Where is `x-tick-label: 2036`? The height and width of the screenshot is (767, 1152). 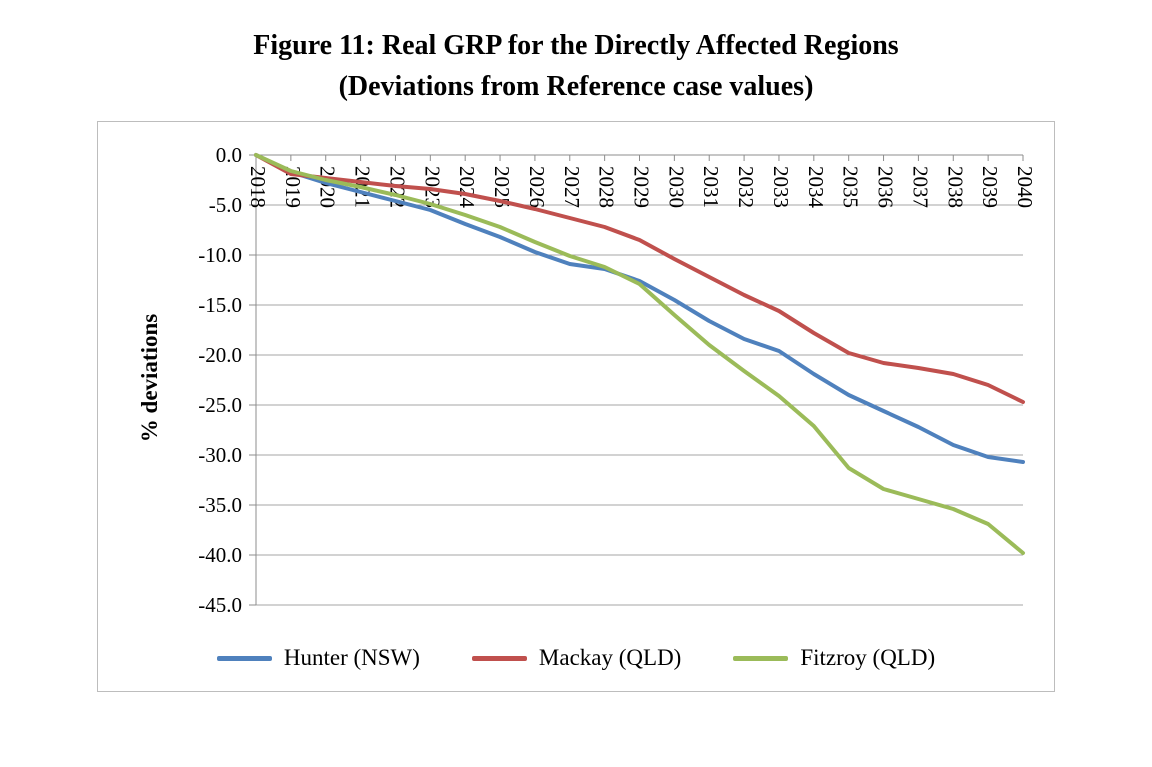 x-tick-label: 2036 is located at coordinates (886, 187).